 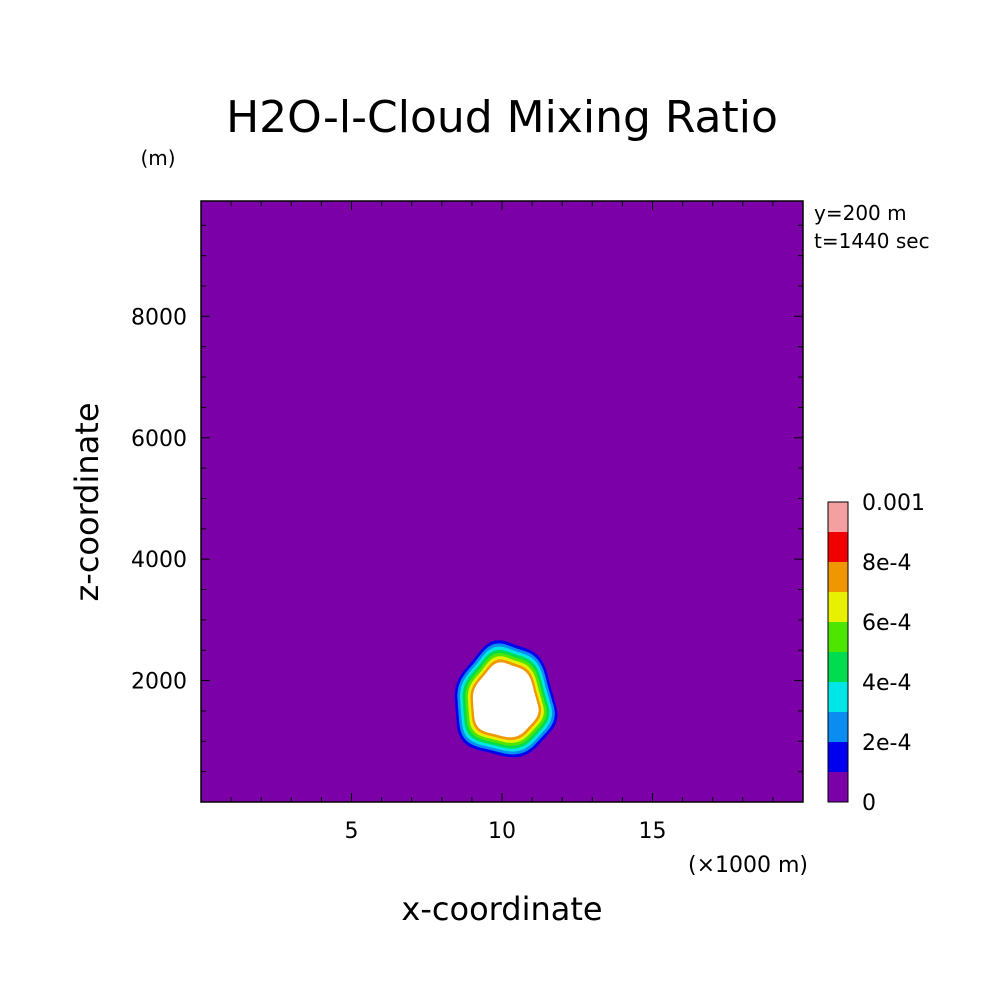 What do you see at coordinates (872, 241) in the screenshot?
I see `annotation-time: t=1440 sec` at bounding box center [872, 241].